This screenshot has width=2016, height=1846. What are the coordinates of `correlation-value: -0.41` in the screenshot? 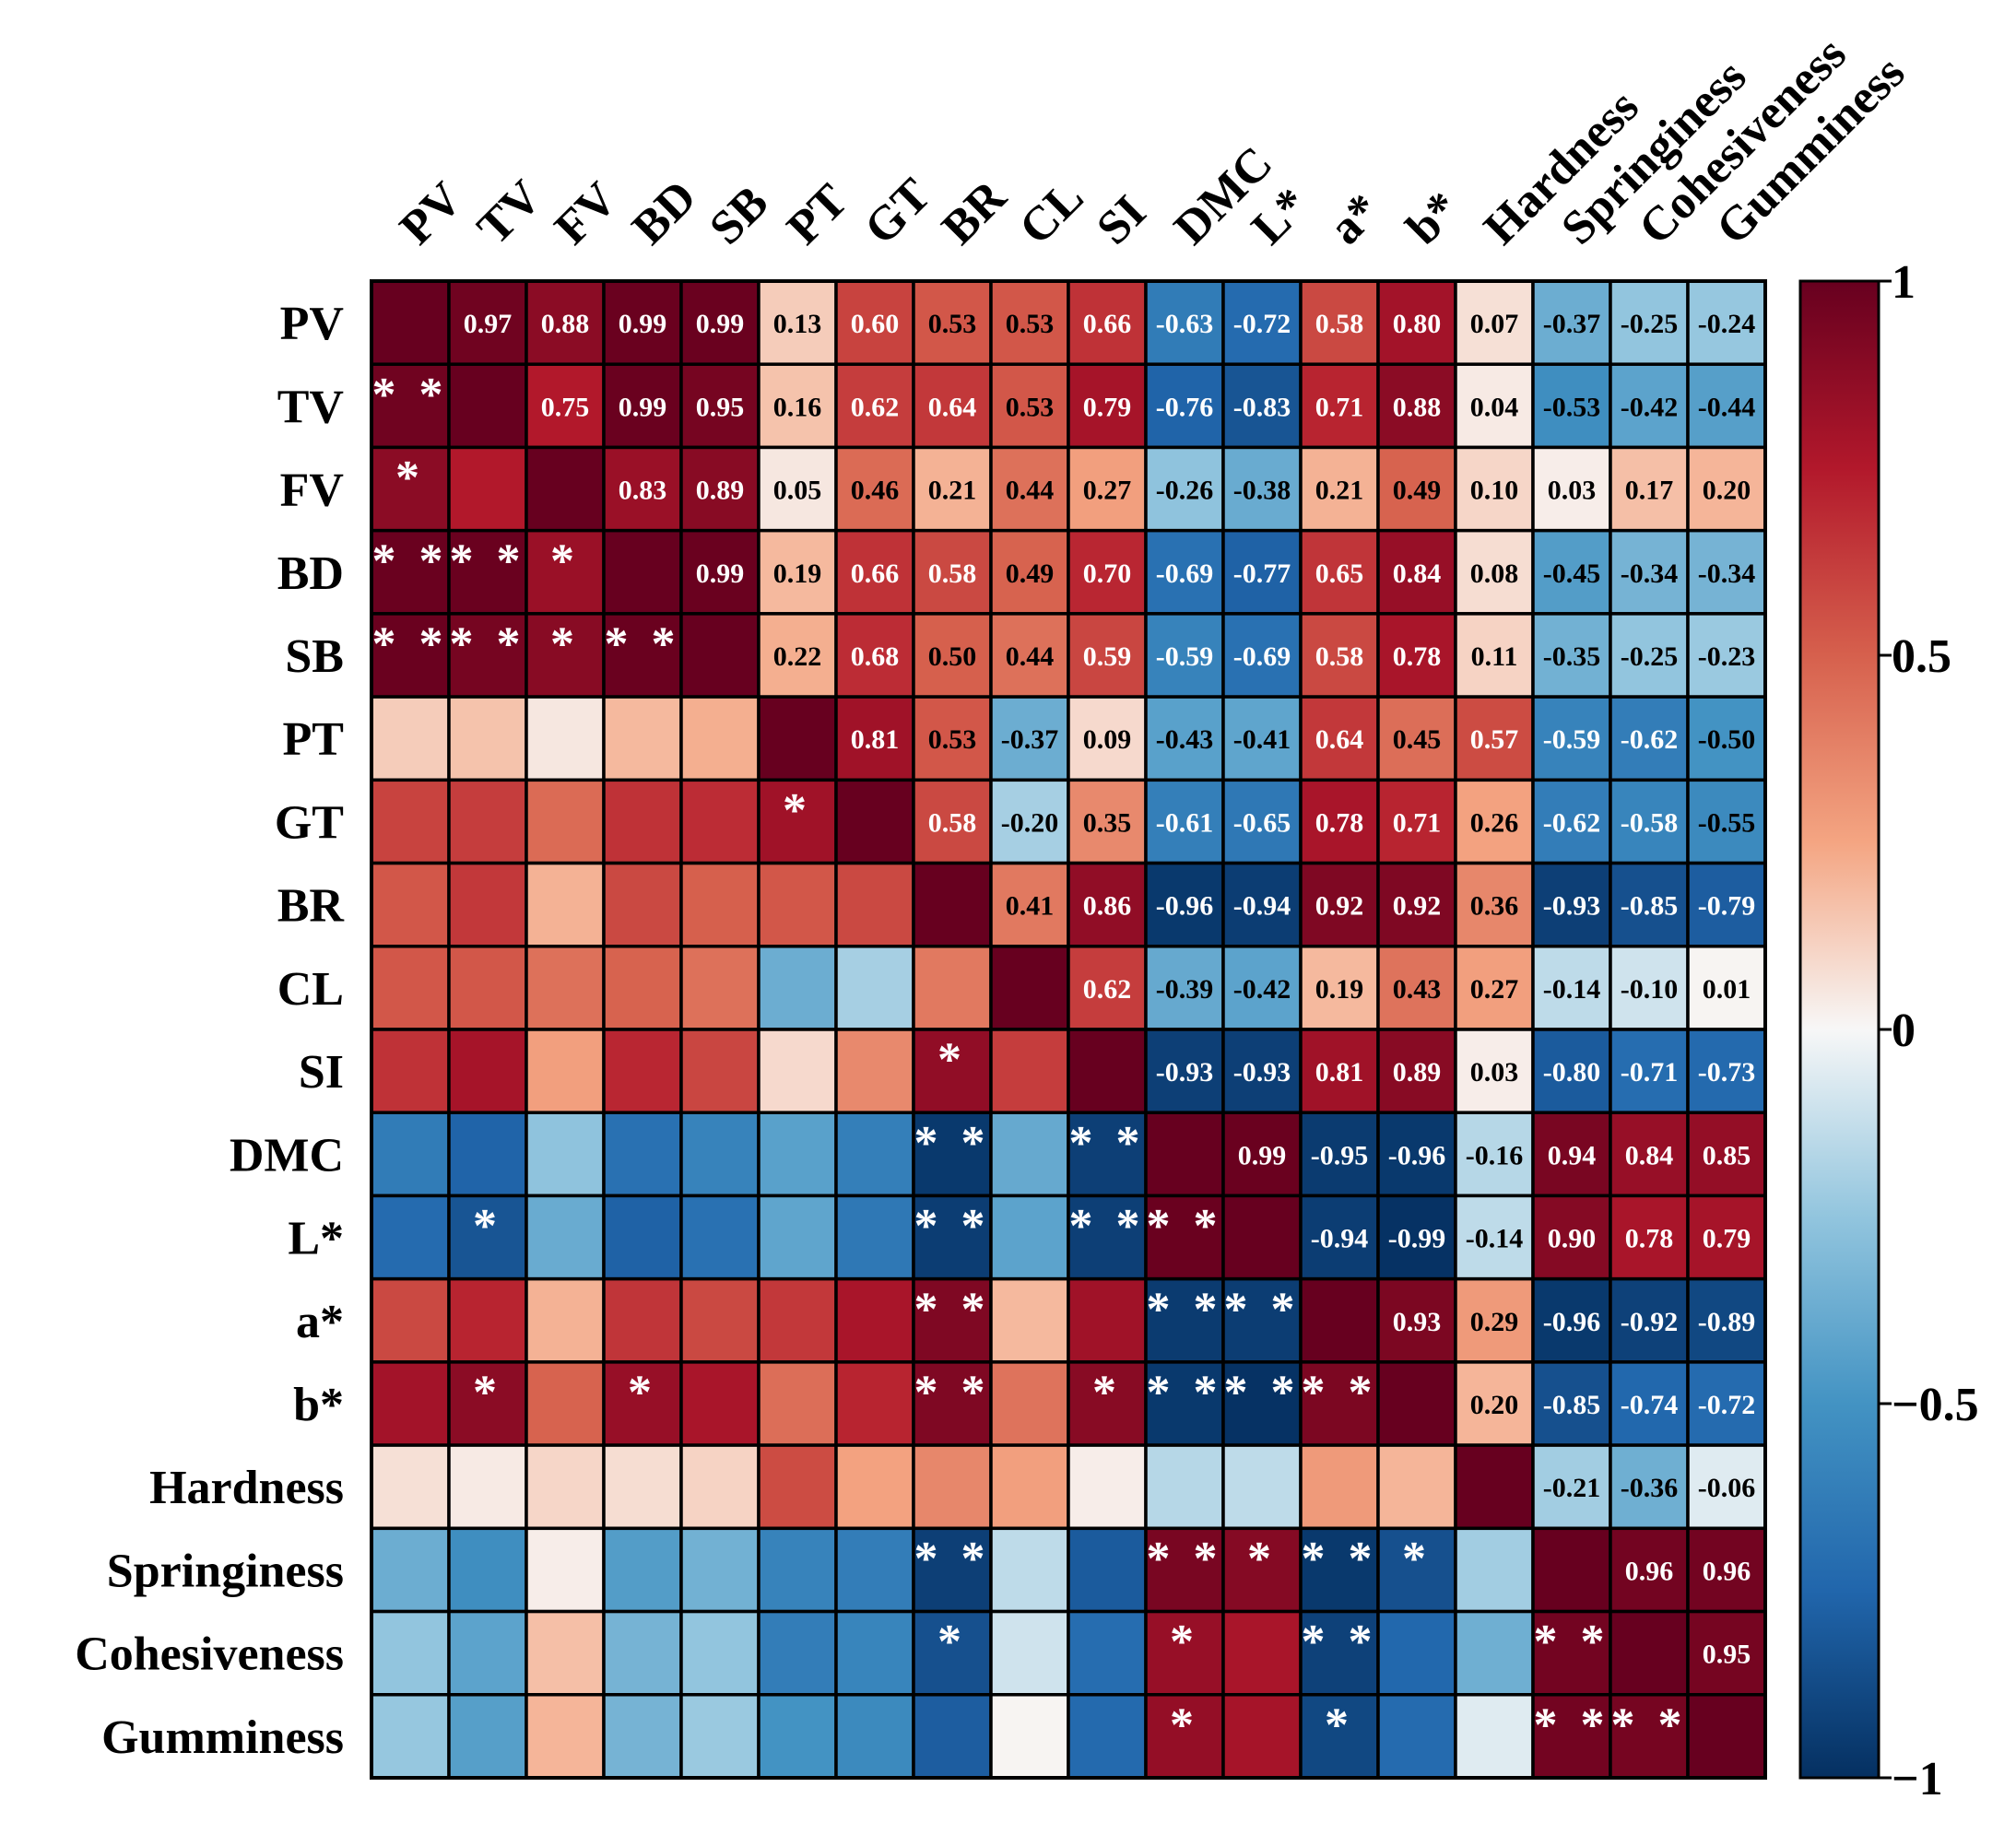 It's located at (1262, 739).